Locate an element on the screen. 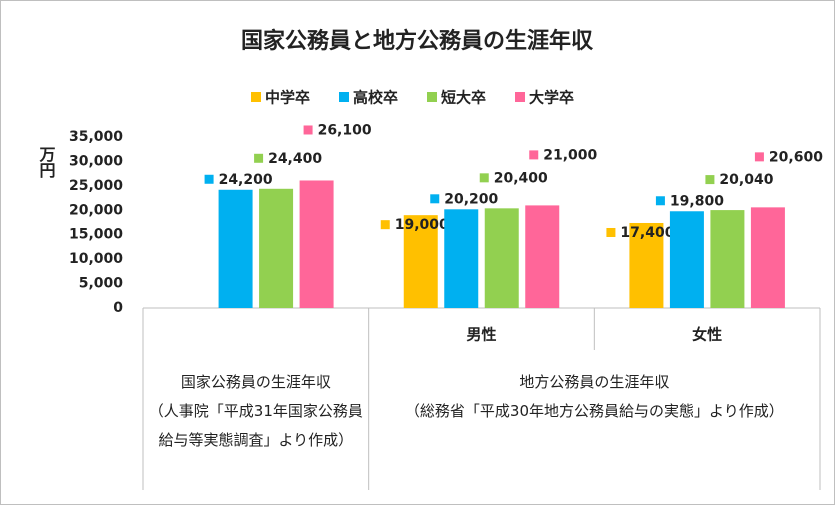 Image resolution: width=835 pixels, height=505 pixels. y-tick-label: 20,000 is located at coordinates (96, 210).